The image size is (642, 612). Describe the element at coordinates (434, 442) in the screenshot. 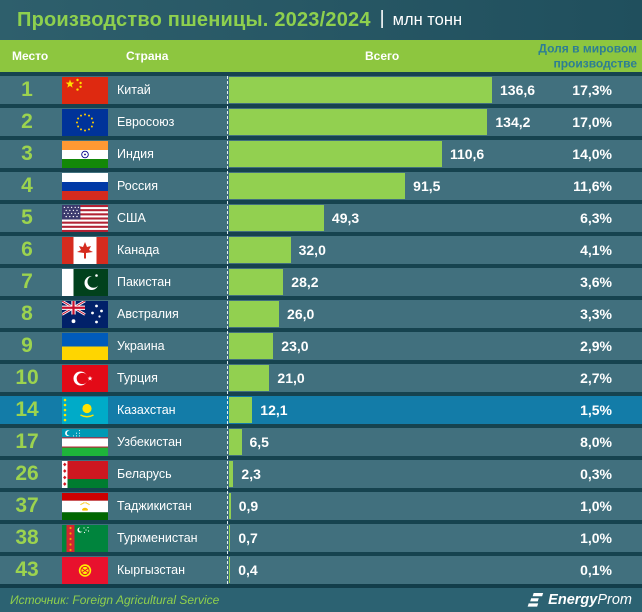

I see `bar-zone: 6,5` at that location.